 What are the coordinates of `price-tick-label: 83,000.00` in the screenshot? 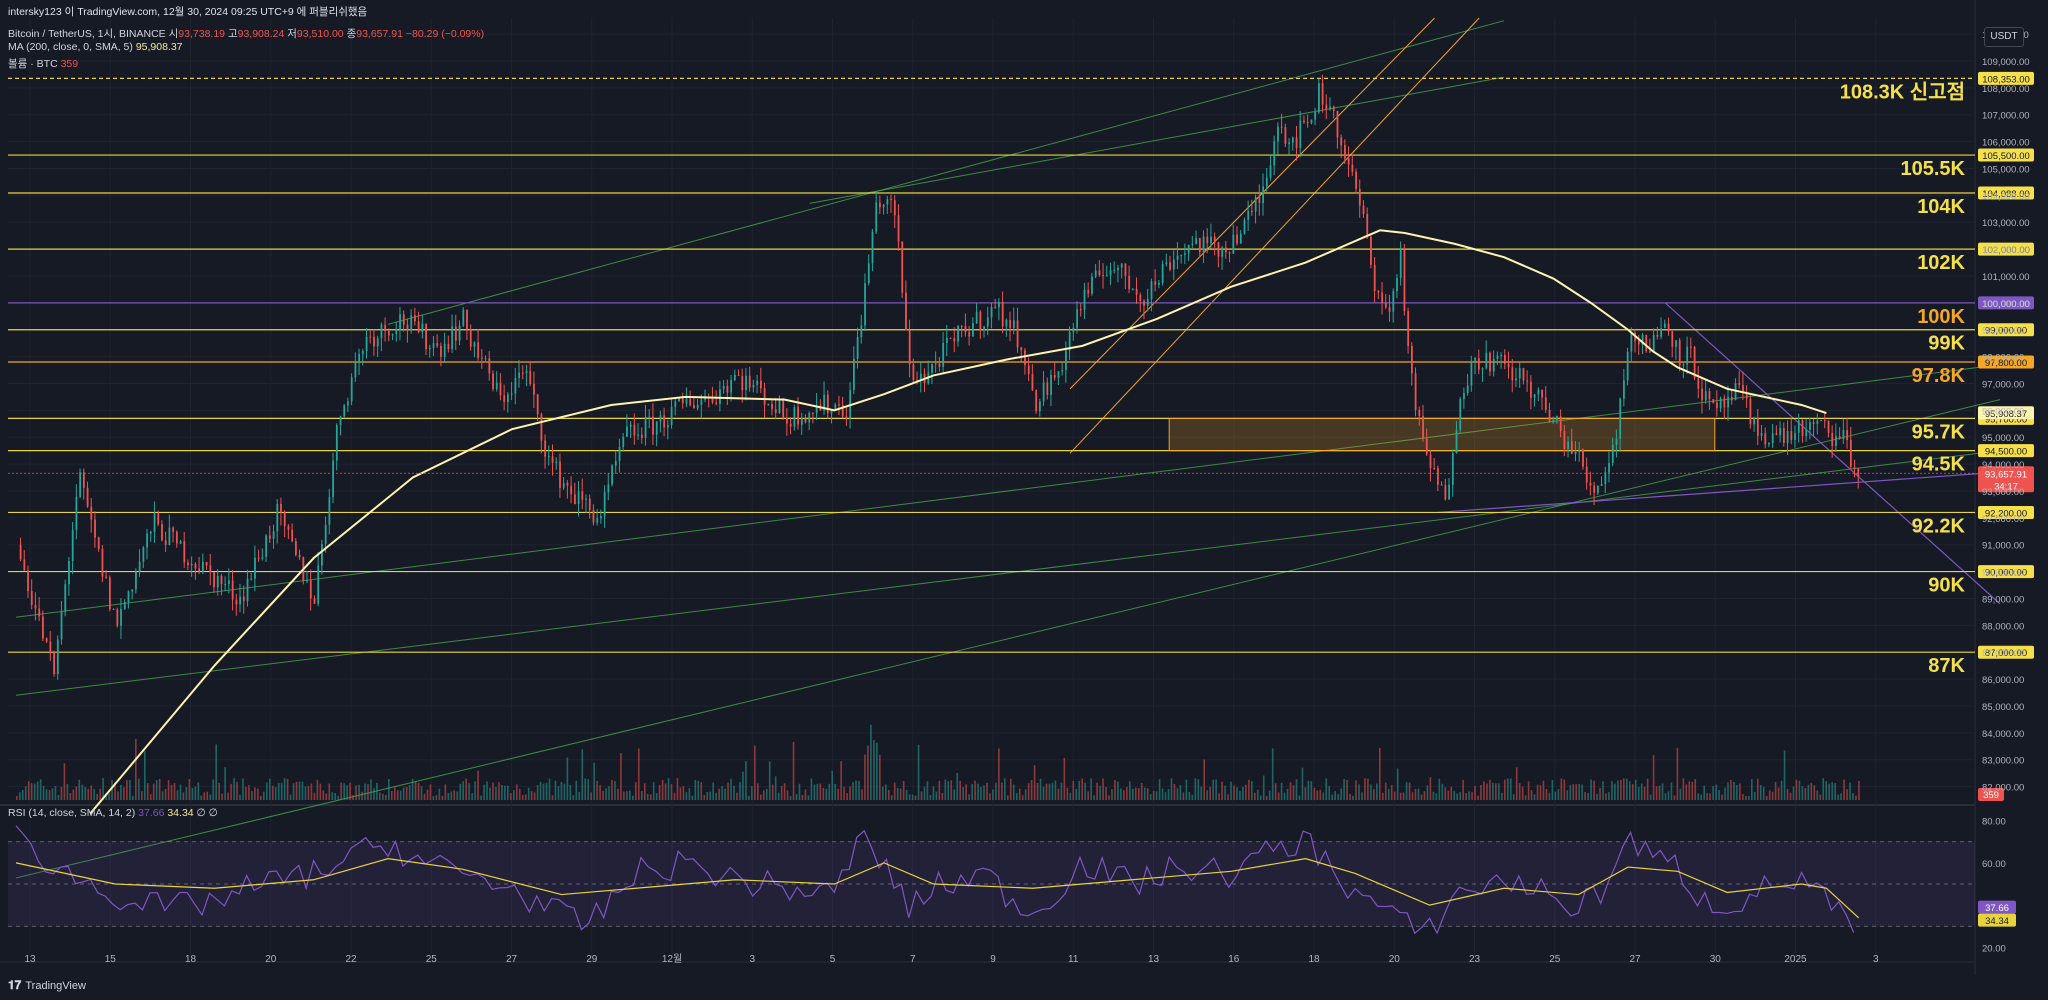 It's located at (2003, 761).